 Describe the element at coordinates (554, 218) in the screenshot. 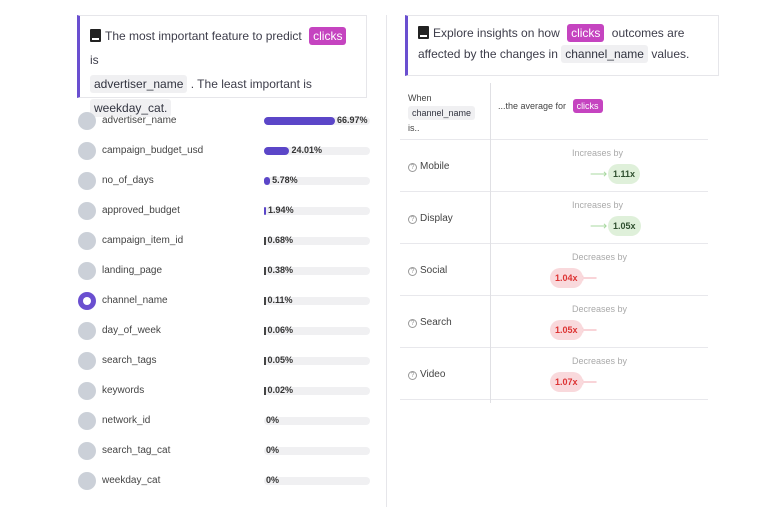

I see `table-row: ? Display Increases by ⟶ 1.05x` at that location.